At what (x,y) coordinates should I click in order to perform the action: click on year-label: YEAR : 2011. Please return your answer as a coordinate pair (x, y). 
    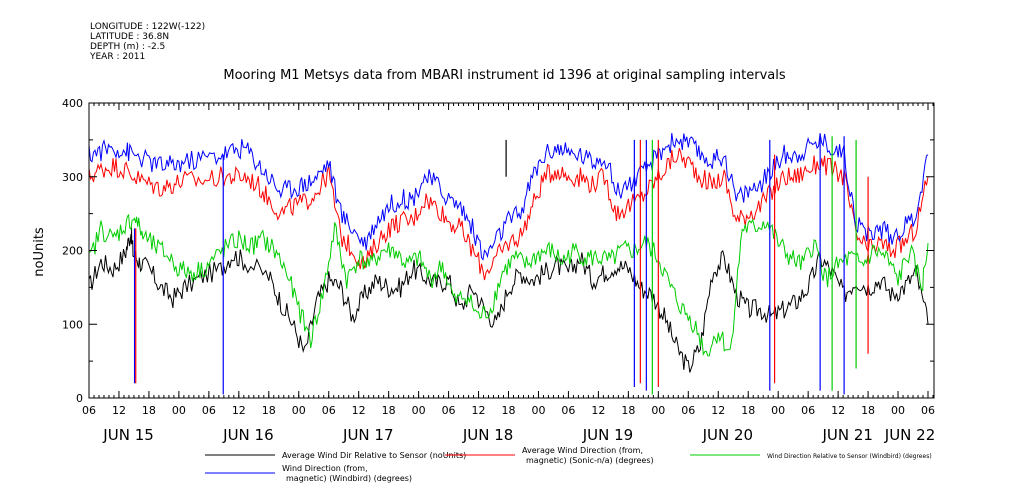
    Looking at the image, I should click on (118, 57).